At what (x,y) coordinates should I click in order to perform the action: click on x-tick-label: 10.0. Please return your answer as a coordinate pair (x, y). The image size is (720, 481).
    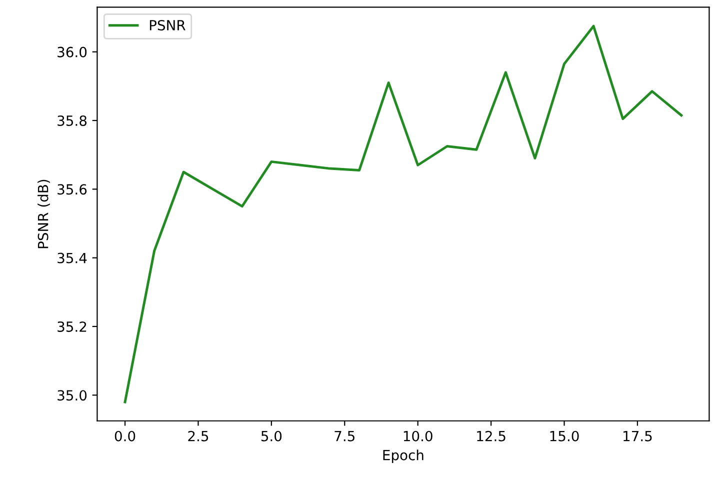
    Looking at the image, I should click on (418, 436).